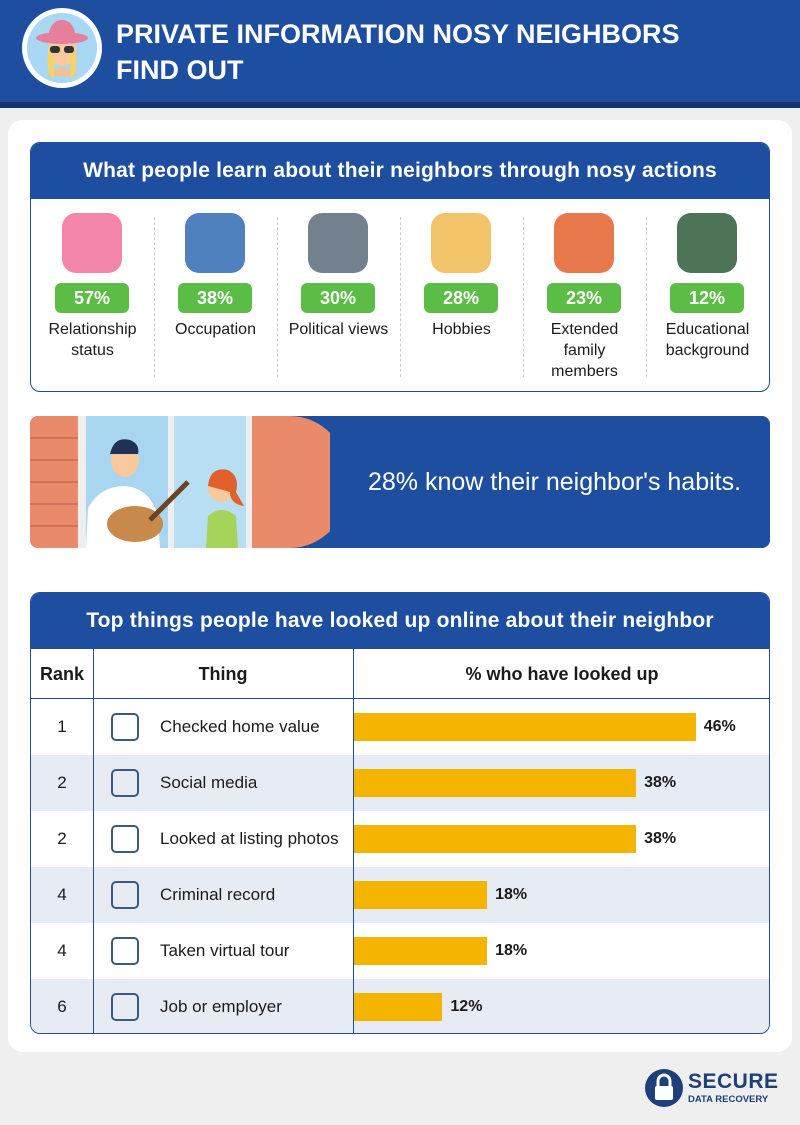  What do you see at coordinates (92, 340) in the screenshot?
I see `stat-label: Relationship status` at bounding box center [92, 340].